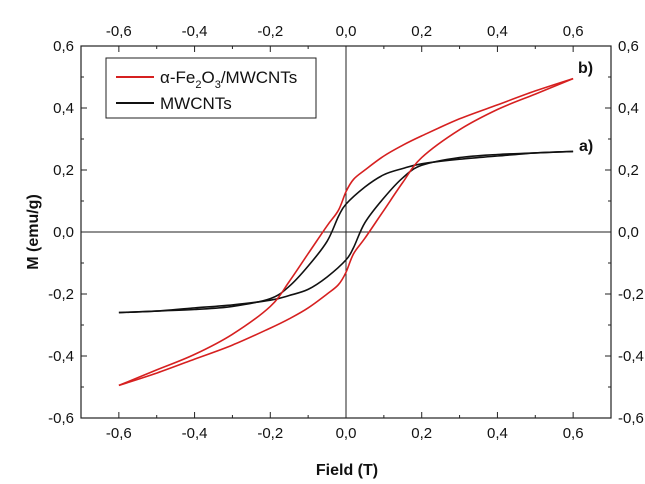 This screenshot has width=645, height=484. Describe the element at coordinates (573, 31) in the screenshot. I see `x-tick-label-top: 0,6` at that location.